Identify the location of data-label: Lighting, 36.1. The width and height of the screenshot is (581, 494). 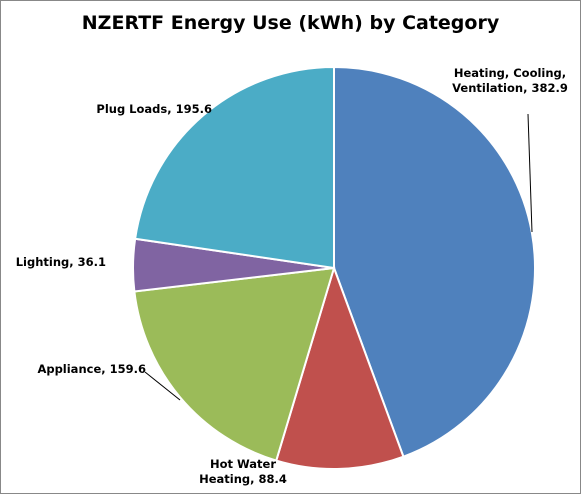
(60, 262).